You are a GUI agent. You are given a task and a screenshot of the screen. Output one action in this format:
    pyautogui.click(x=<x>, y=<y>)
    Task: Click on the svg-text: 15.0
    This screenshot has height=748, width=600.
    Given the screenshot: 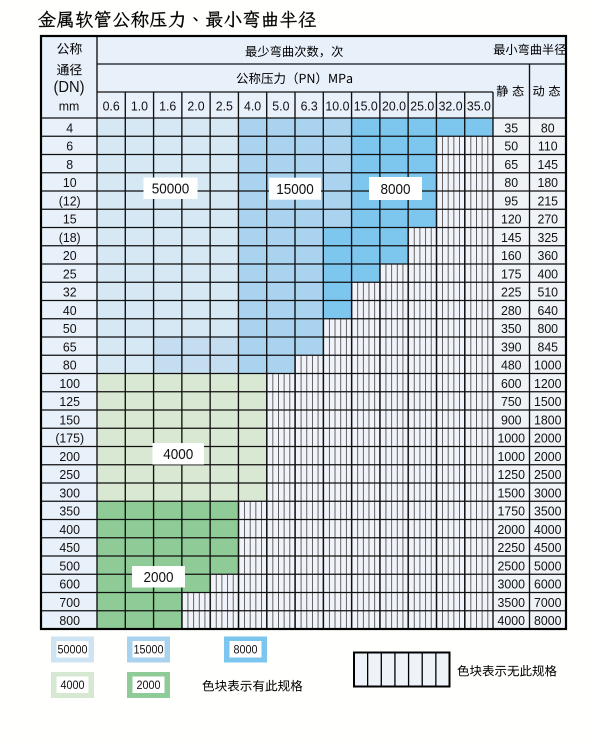 What is the action you would take?
    pyautogui.click(x=366, y=106)
    